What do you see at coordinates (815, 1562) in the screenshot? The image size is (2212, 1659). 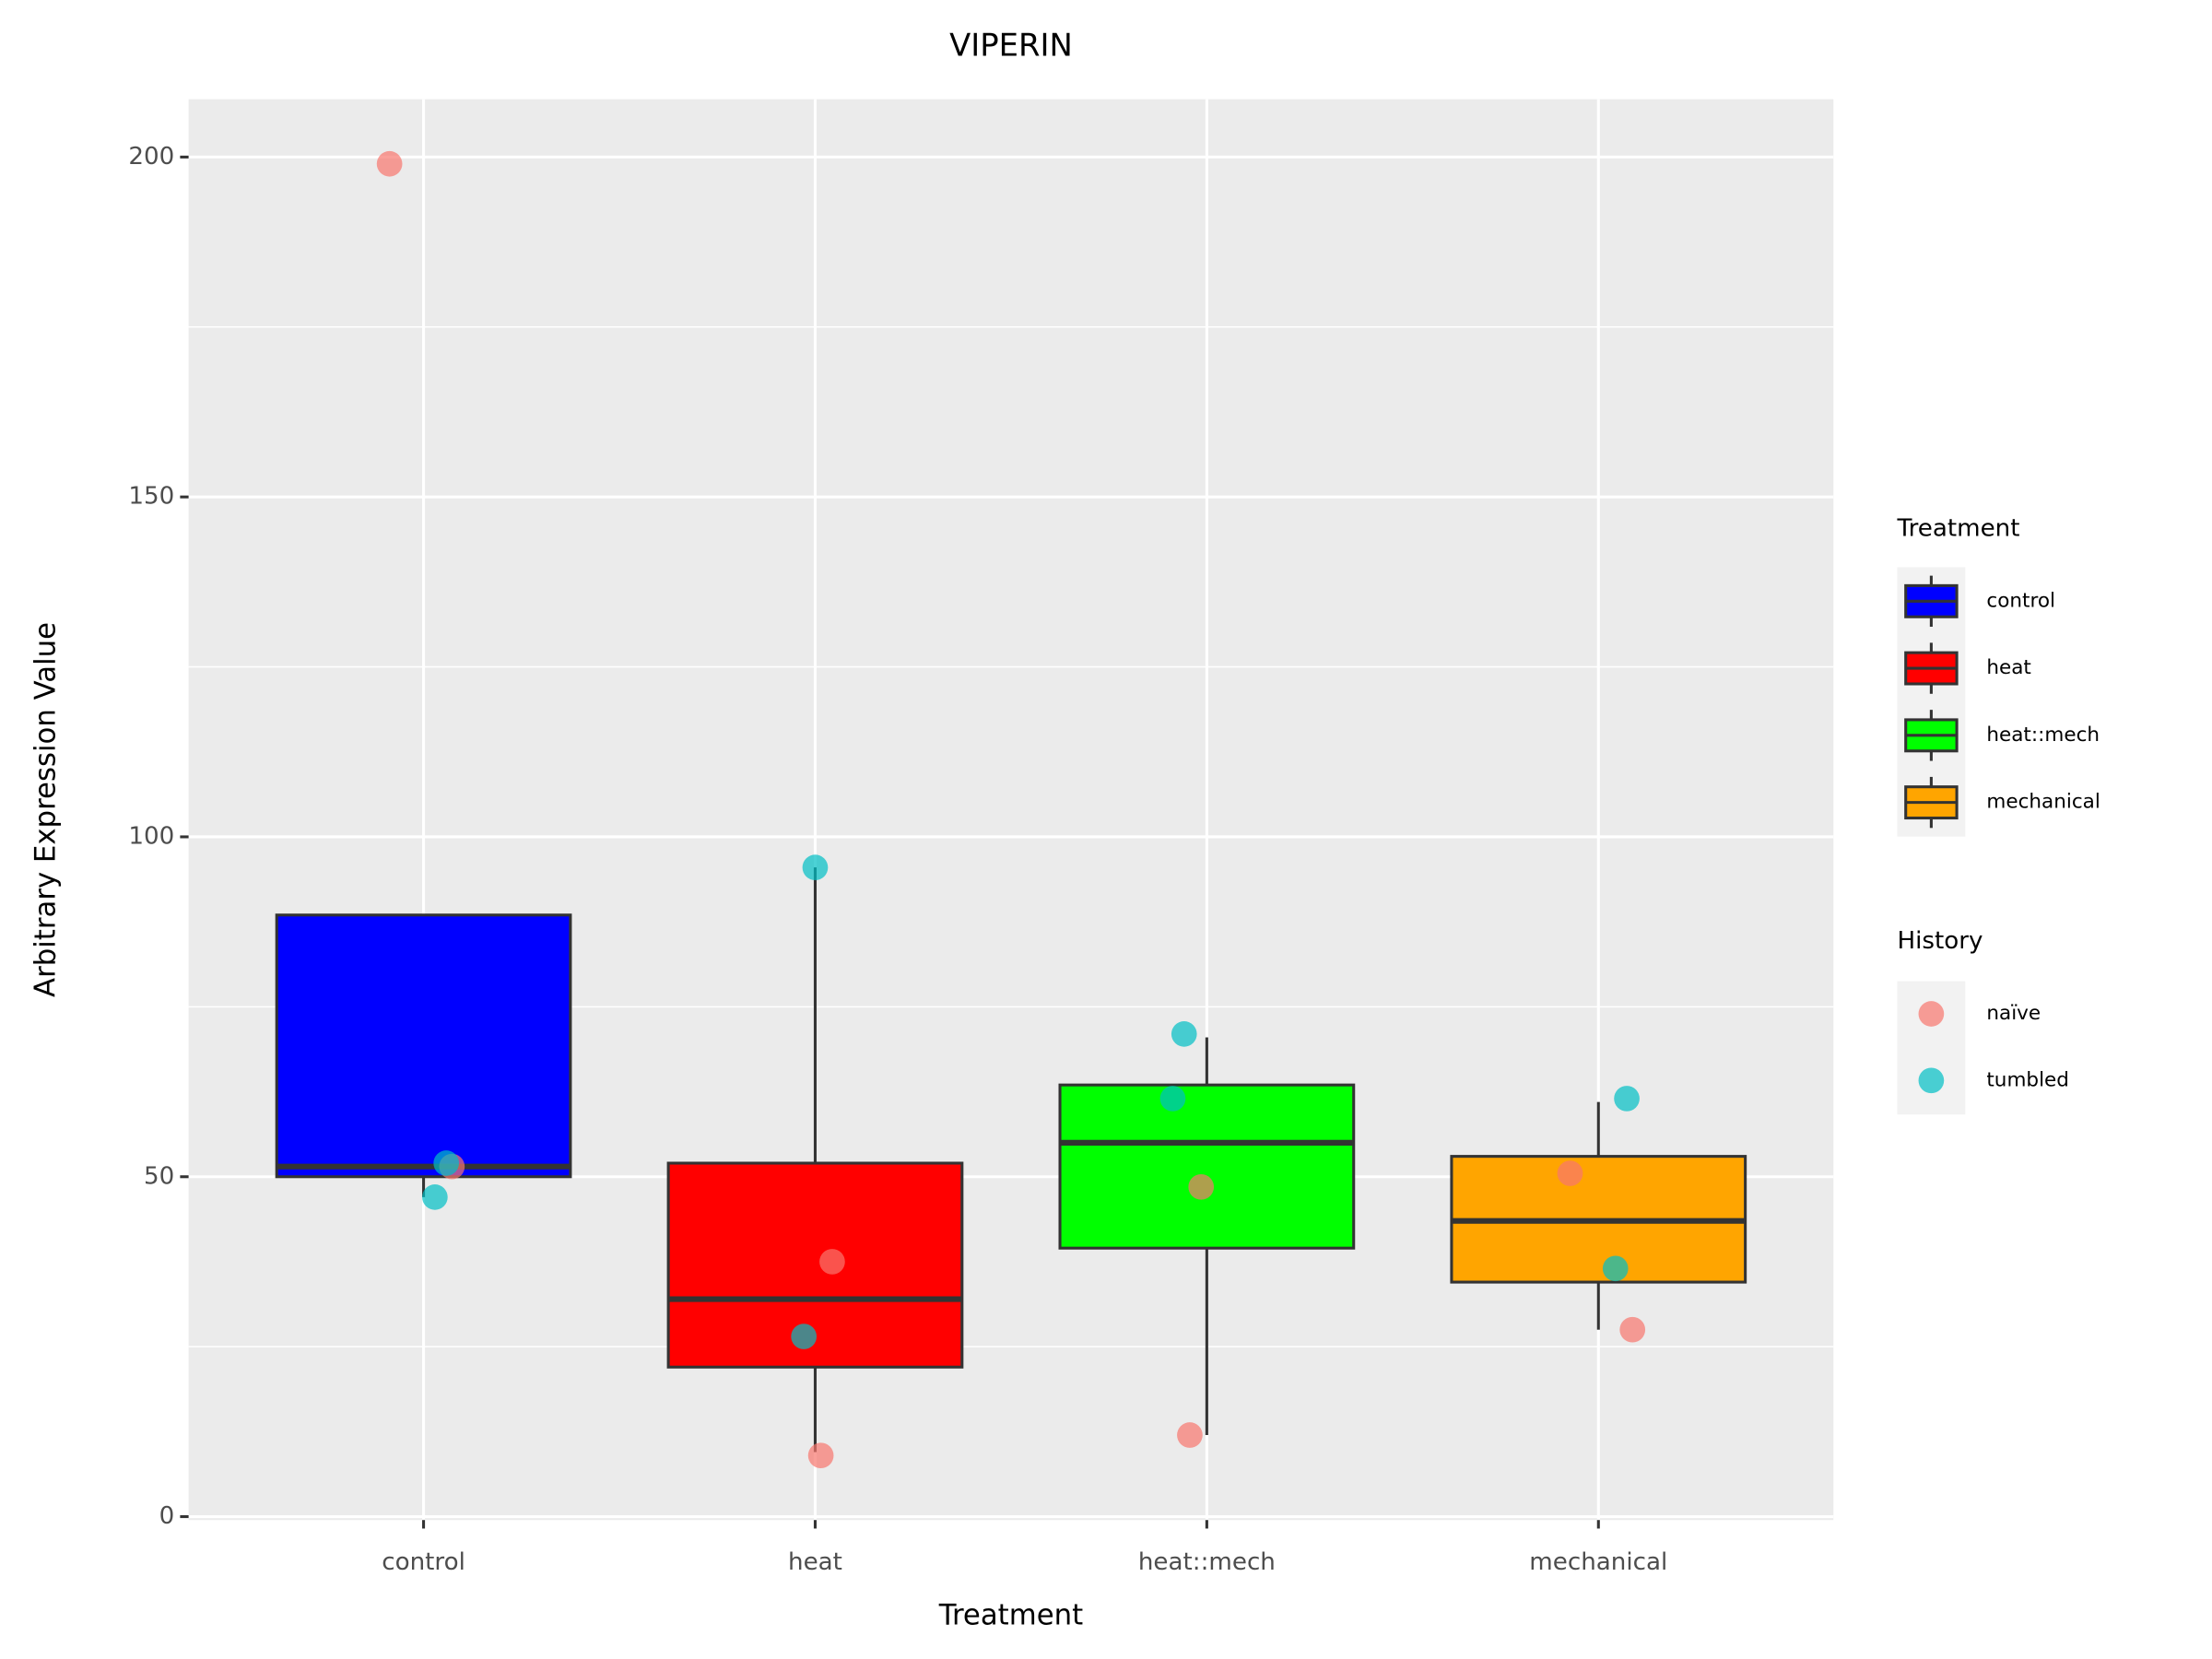 I see `x-tick-label: heat` at bounding box center [815, 1562].